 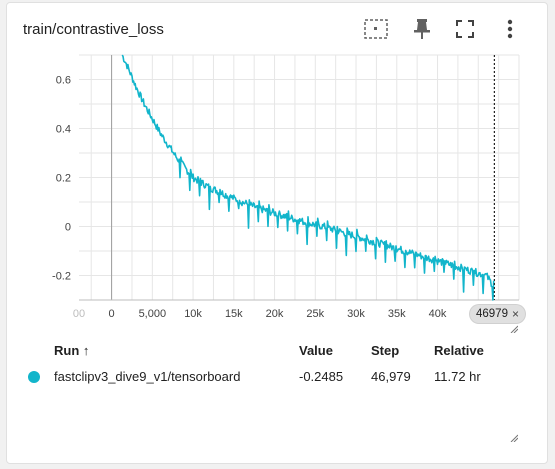 I want to click on card-resize-handle-icon, so click(x=514, y=438).